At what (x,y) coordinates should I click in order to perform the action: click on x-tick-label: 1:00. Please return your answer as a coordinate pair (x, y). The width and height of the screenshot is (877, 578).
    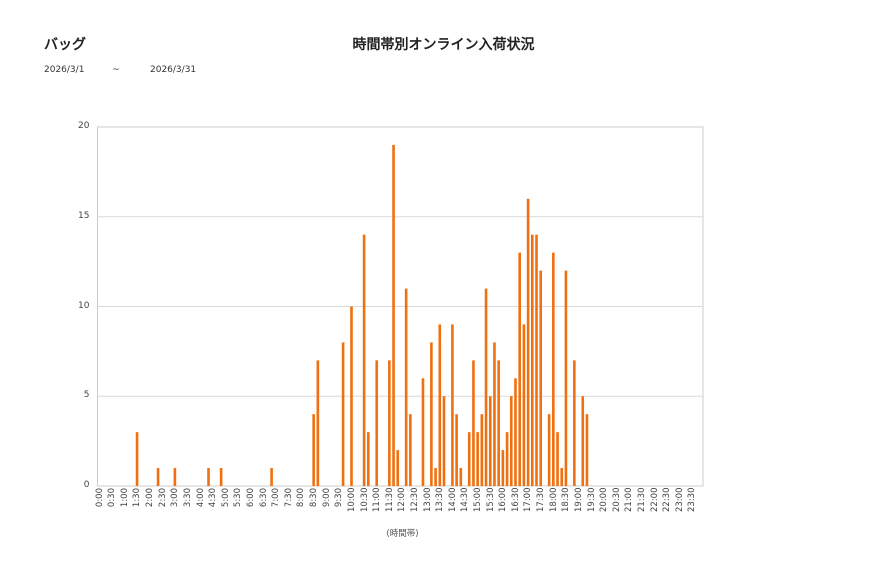
    Looking at the image, I should click on (124, 498).